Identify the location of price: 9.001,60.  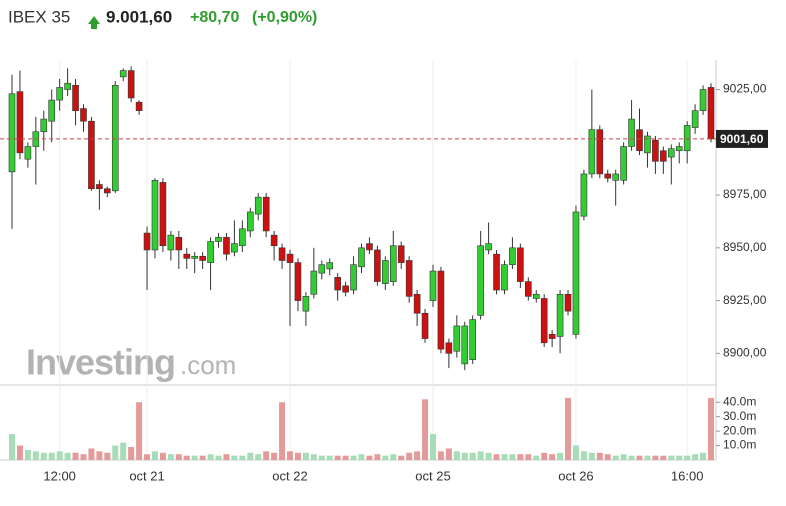
(139, 16).